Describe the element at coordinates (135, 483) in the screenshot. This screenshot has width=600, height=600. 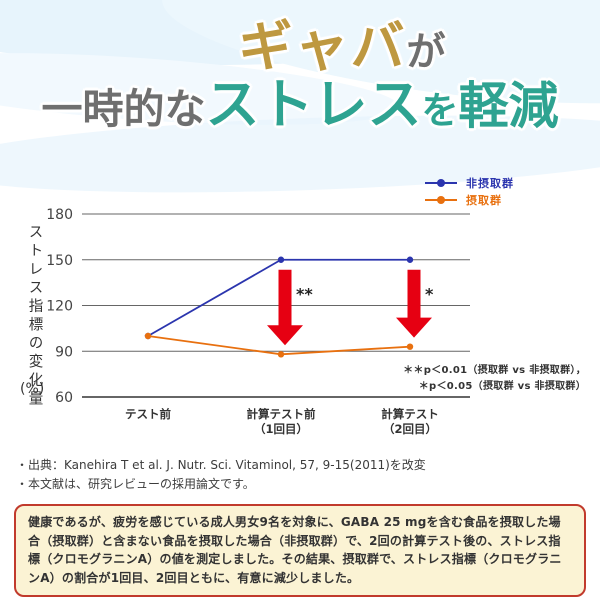
I see `citation-note: ・本文献は、研究レビューの採用論文です。` at that location.